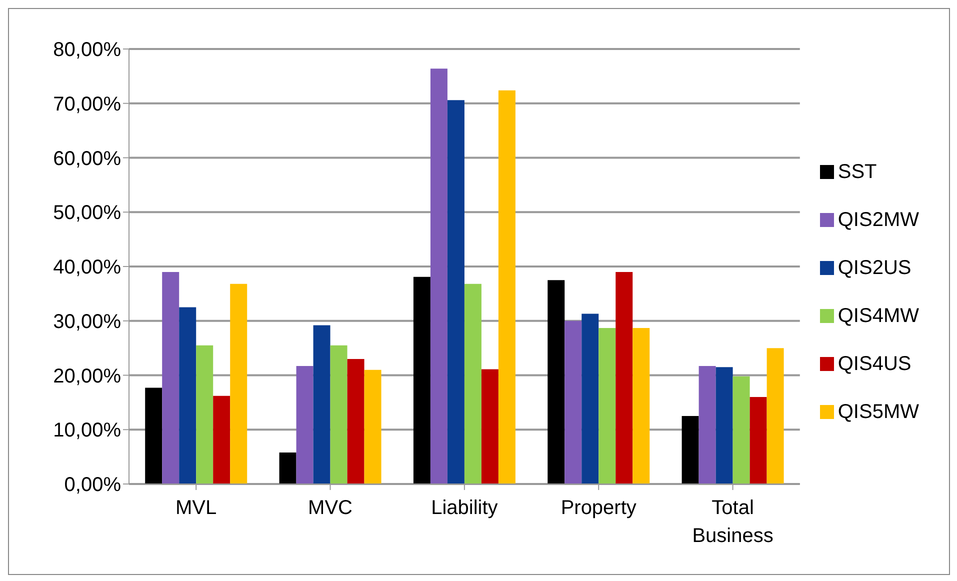  What do you see at coordinates (878, 219) in the screenshot?
I see `legend-label: QIS2MW` at bounding box center [878, 219].